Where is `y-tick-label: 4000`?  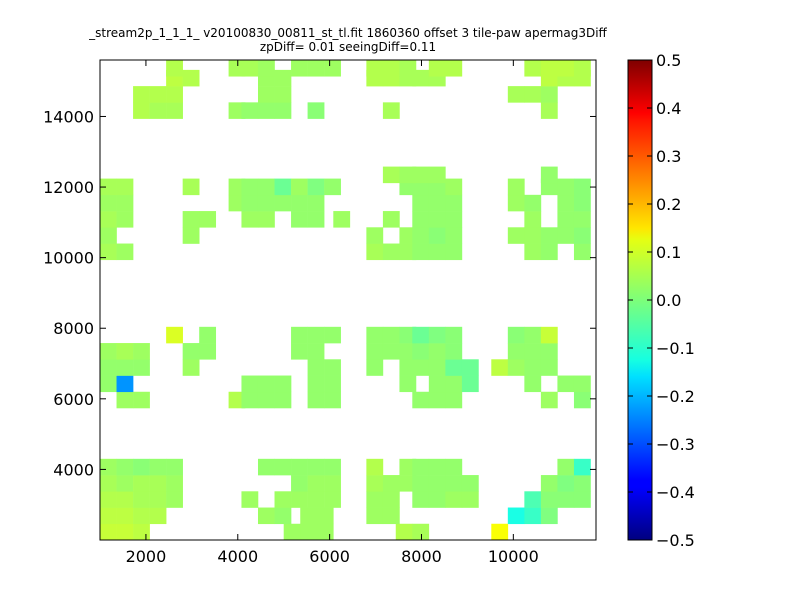
y-tick-label: 4000 is located at coordinates (73, 469).